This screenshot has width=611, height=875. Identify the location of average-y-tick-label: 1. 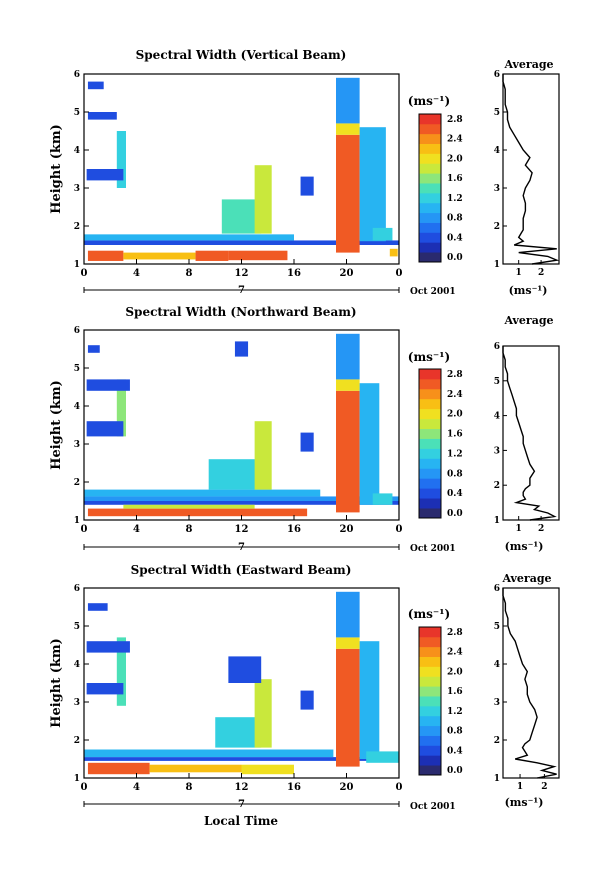
(497, 779).